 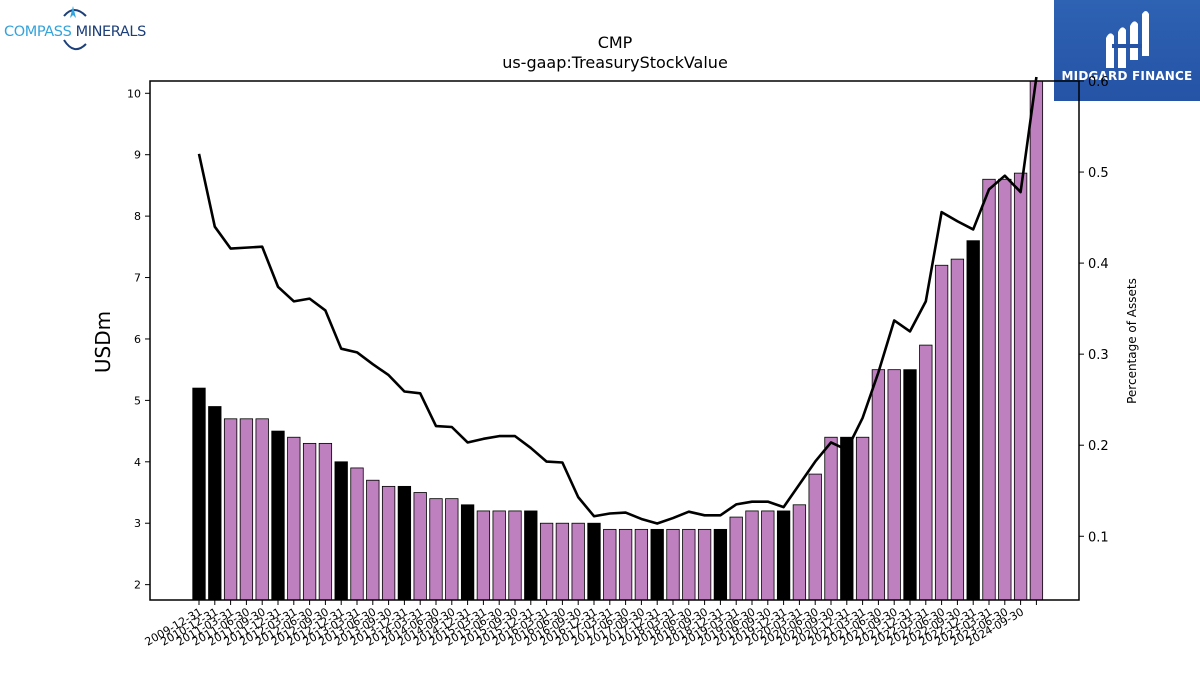 What do you see at coordinates (38, 32) in the screenshot?
I see `compass-logo-text-part1: COMPASS` at bounding box center [38, 32].